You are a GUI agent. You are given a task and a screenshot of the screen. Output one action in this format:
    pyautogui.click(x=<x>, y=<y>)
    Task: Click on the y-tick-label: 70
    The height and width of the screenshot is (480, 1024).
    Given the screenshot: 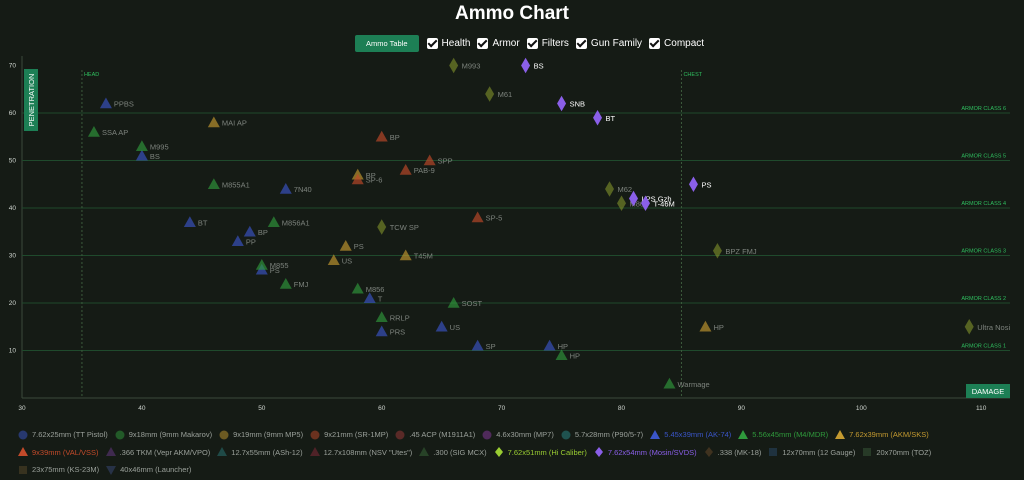 What is the action you would take?
    pyautogui.click(x=13, y=66)
    